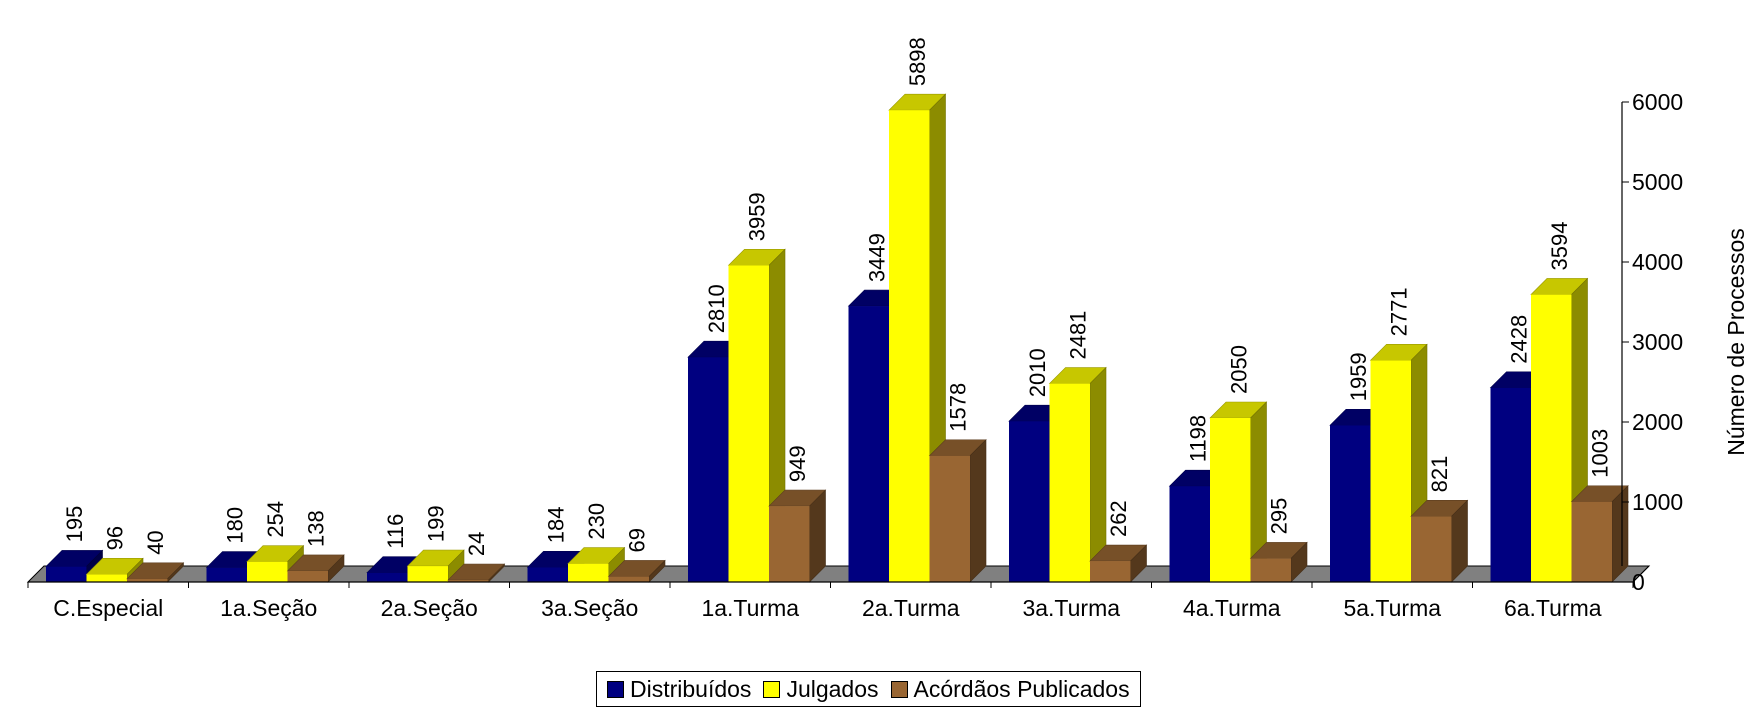 This screenshot has height=709, width=1751. I want to click on bar-julgados-2a-secao, so click(435, 566).